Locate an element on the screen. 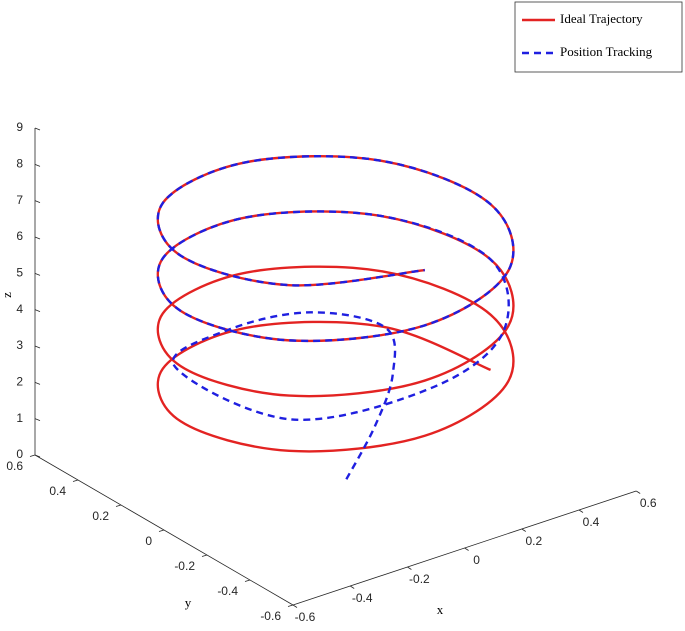 The width and height of the screenshot is (685, 631). x-tick-label: -0.6 is located at coordinates (305, 617).